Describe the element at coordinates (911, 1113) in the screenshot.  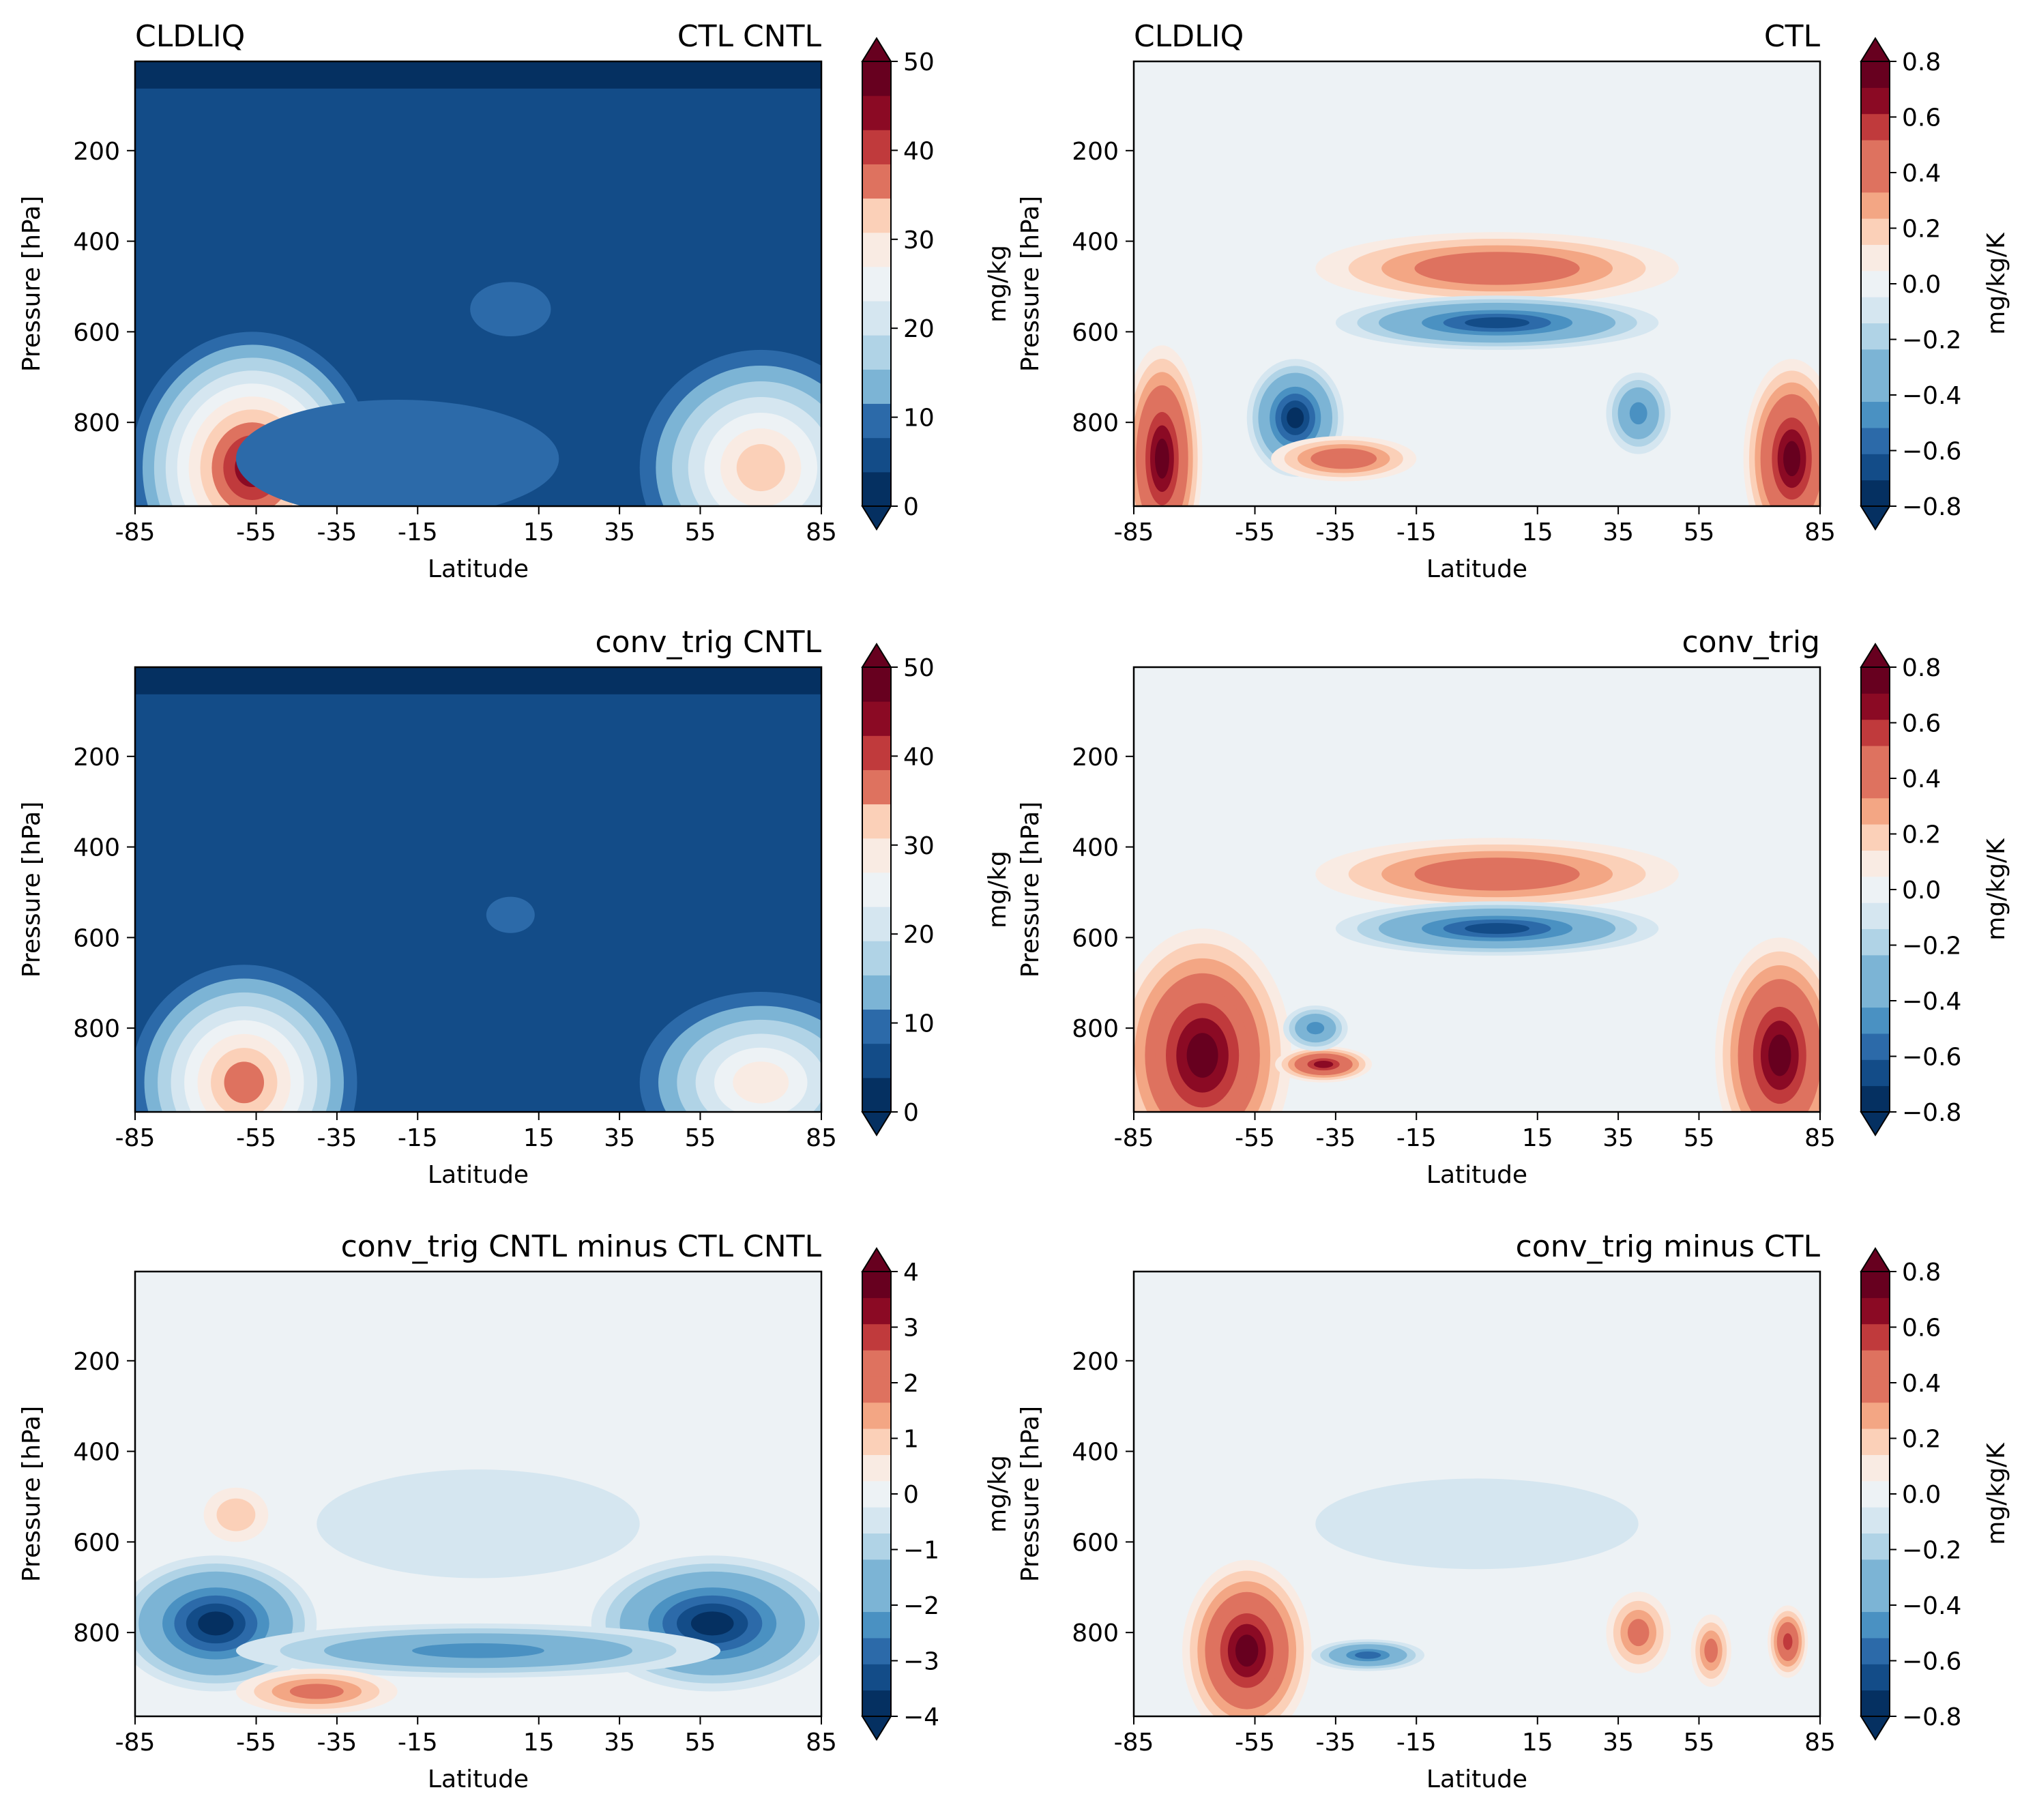
I see `colorbar-tick-label: 0` at that location.